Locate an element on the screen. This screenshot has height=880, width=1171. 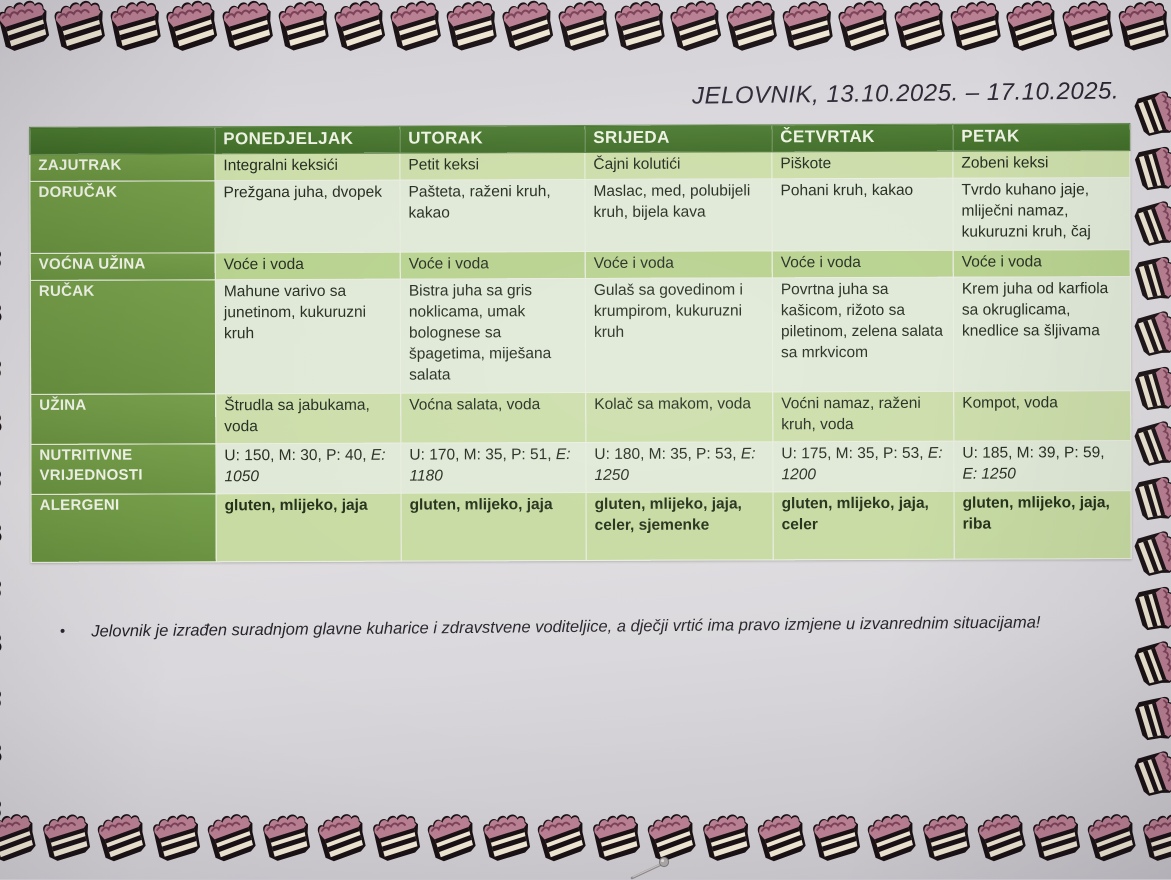
day-header: ČETVRTAK is located at coordinates (862, 138).